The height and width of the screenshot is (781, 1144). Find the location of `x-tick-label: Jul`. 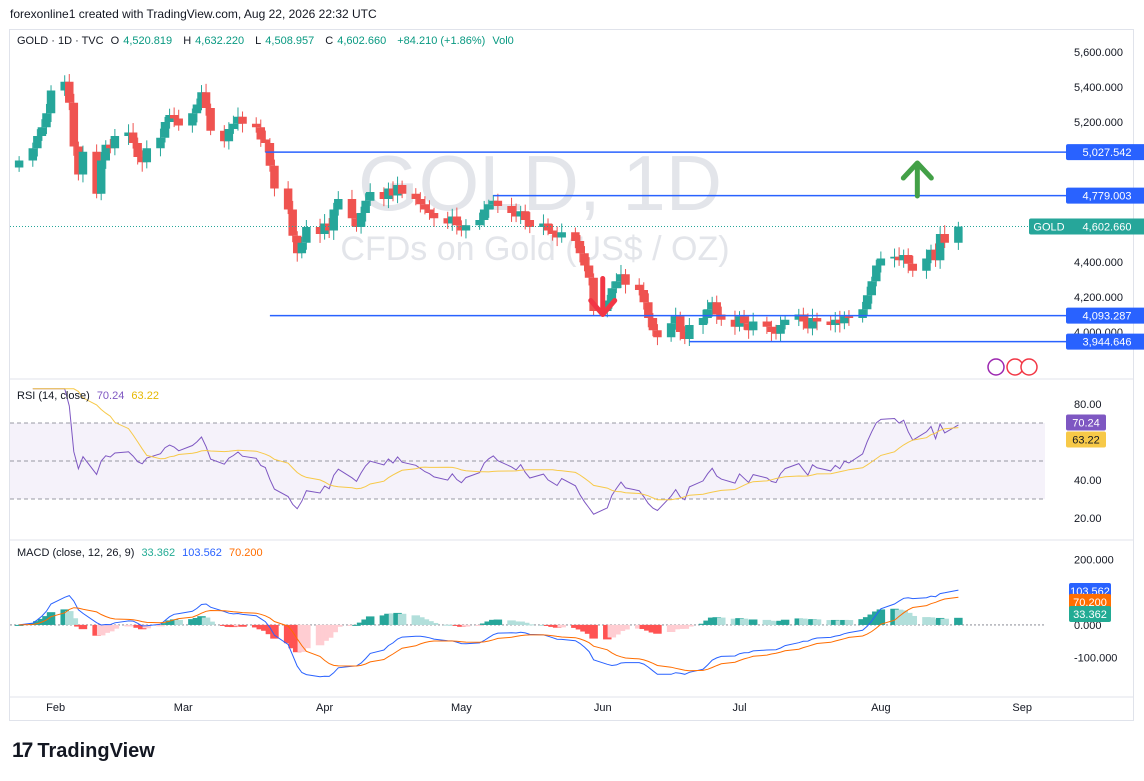

x-tick-label: Jul is located at coordinates (739, 708).